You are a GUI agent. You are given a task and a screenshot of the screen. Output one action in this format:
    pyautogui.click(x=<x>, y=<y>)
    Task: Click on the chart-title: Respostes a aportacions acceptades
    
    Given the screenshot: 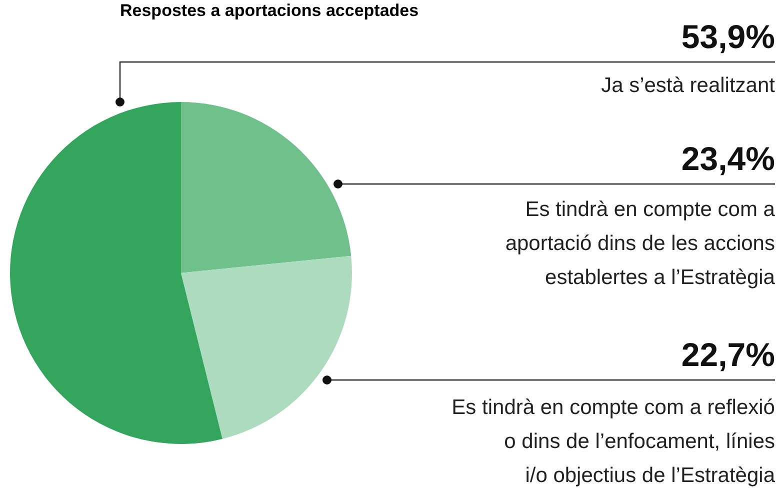 What is the action you would take?
    pyautogui.click(x=269, y=10)
    